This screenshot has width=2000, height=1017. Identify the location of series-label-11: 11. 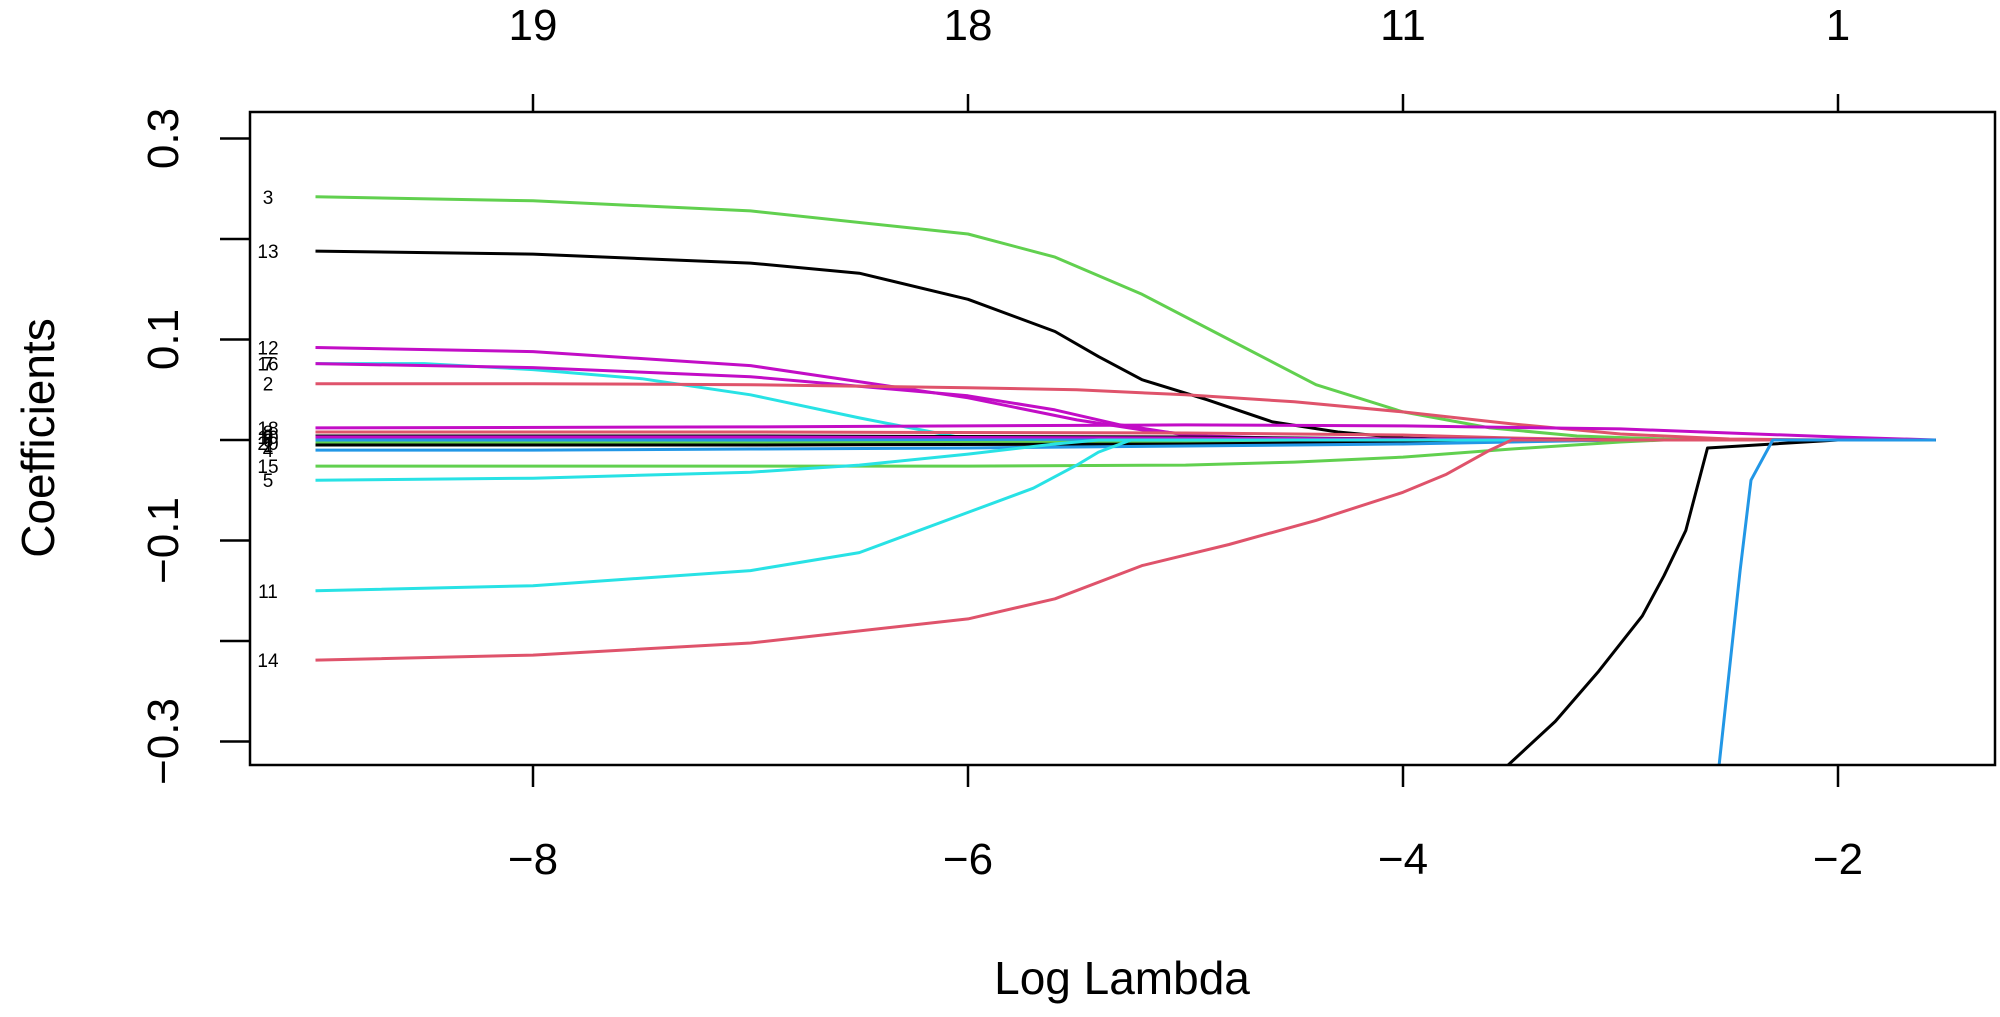
(268, 592).